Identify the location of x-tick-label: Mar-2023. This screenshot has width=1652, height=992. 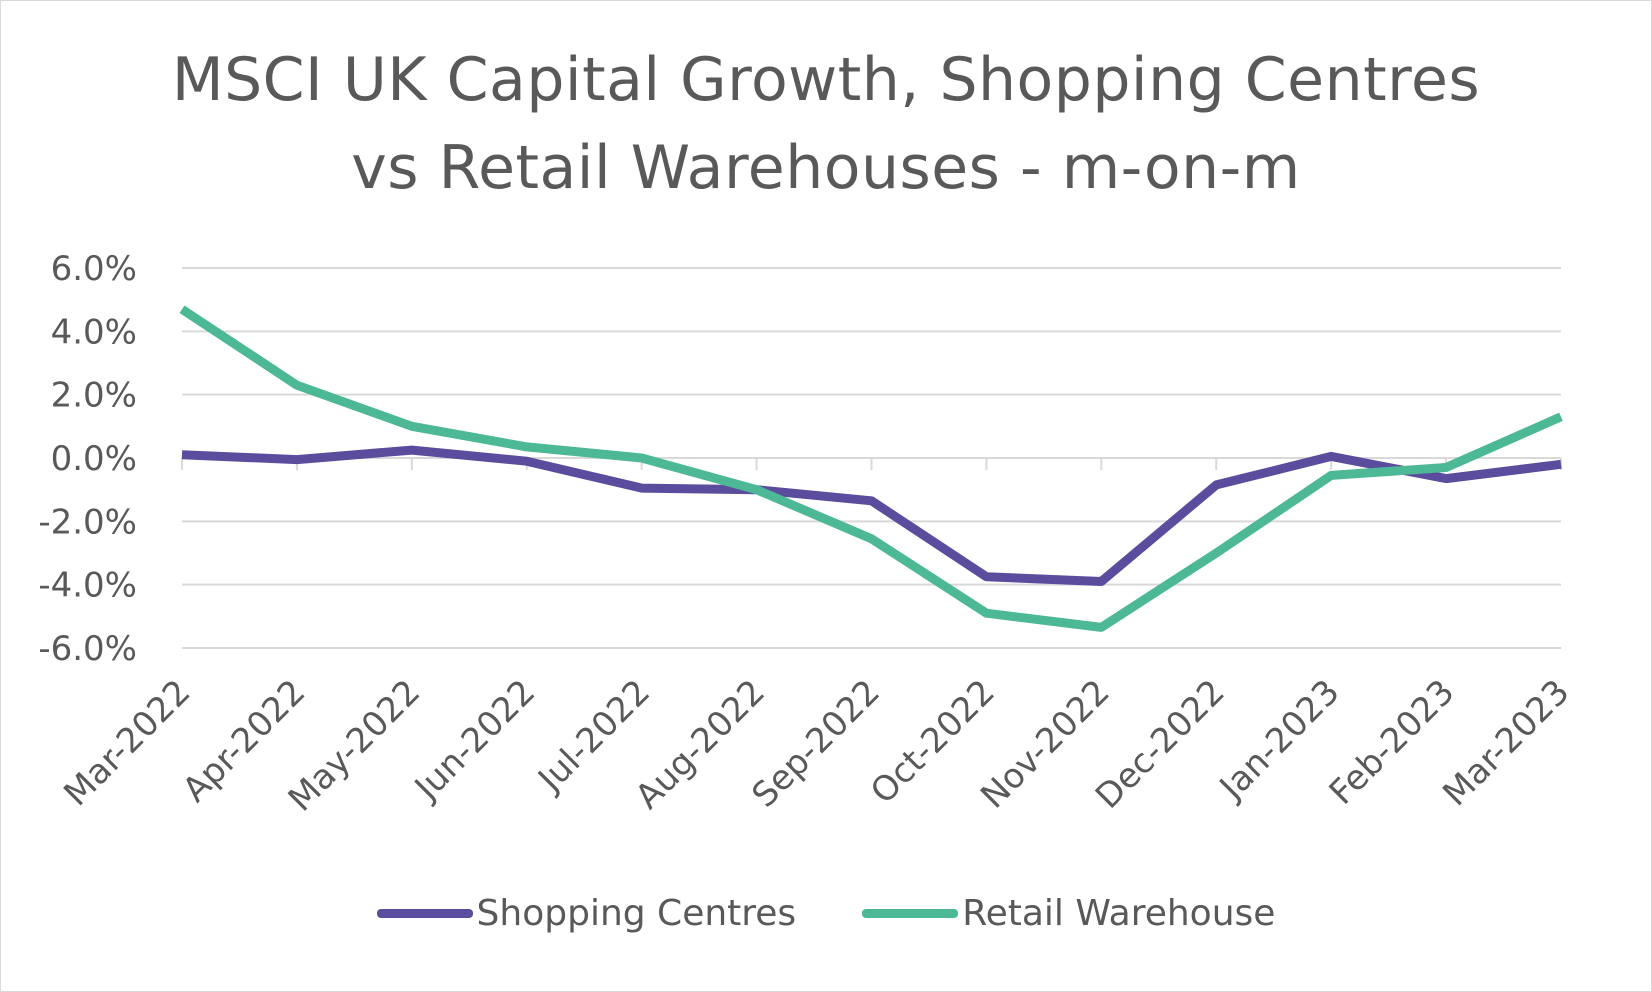
(1506, 743).